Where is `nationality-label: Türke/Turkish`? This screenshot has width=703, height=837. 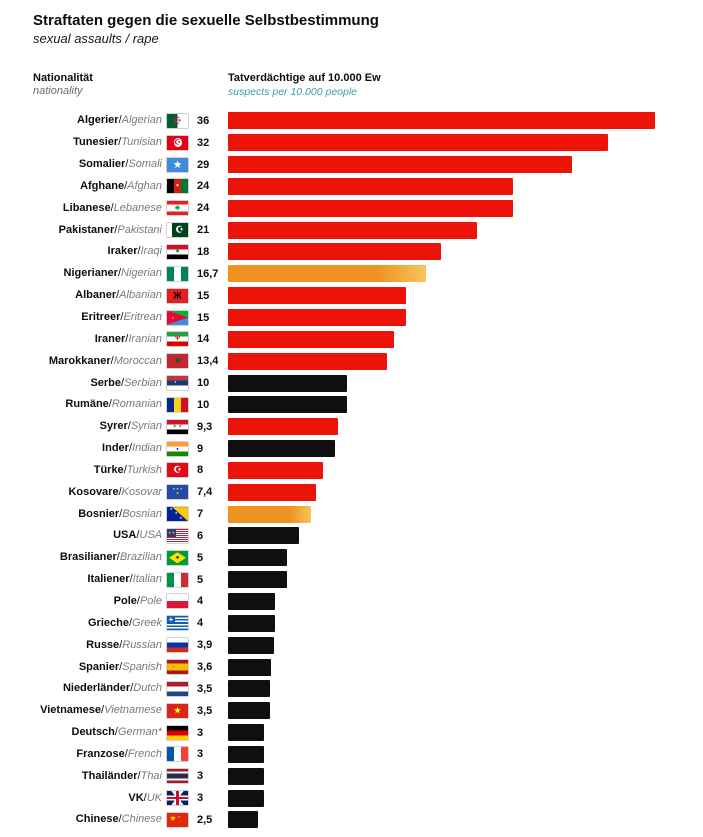
nationality-label: Türke/Turkish is located at coordinates (81, 469).